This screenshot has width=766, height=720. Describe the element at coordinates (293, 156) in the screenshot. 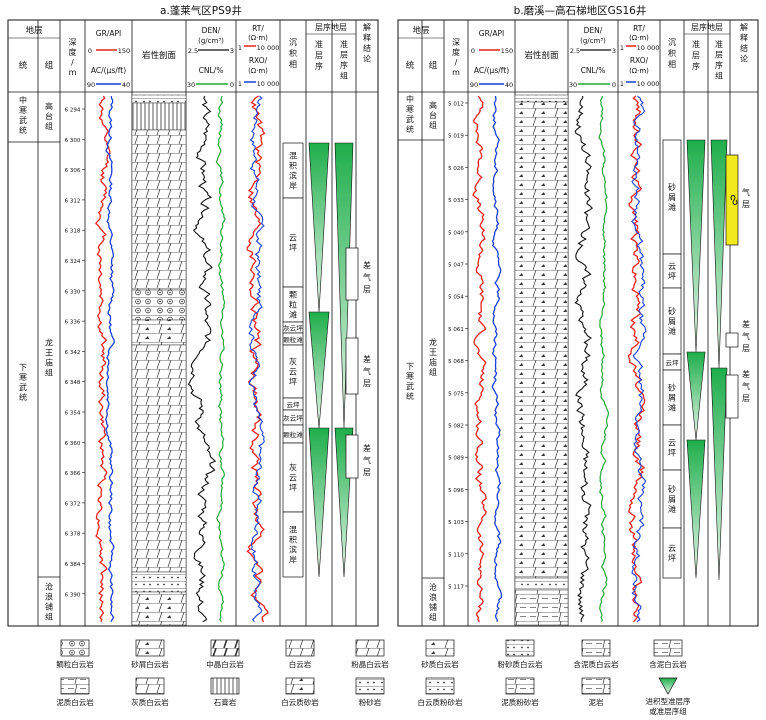

I see `facies-label: 混` at that location.